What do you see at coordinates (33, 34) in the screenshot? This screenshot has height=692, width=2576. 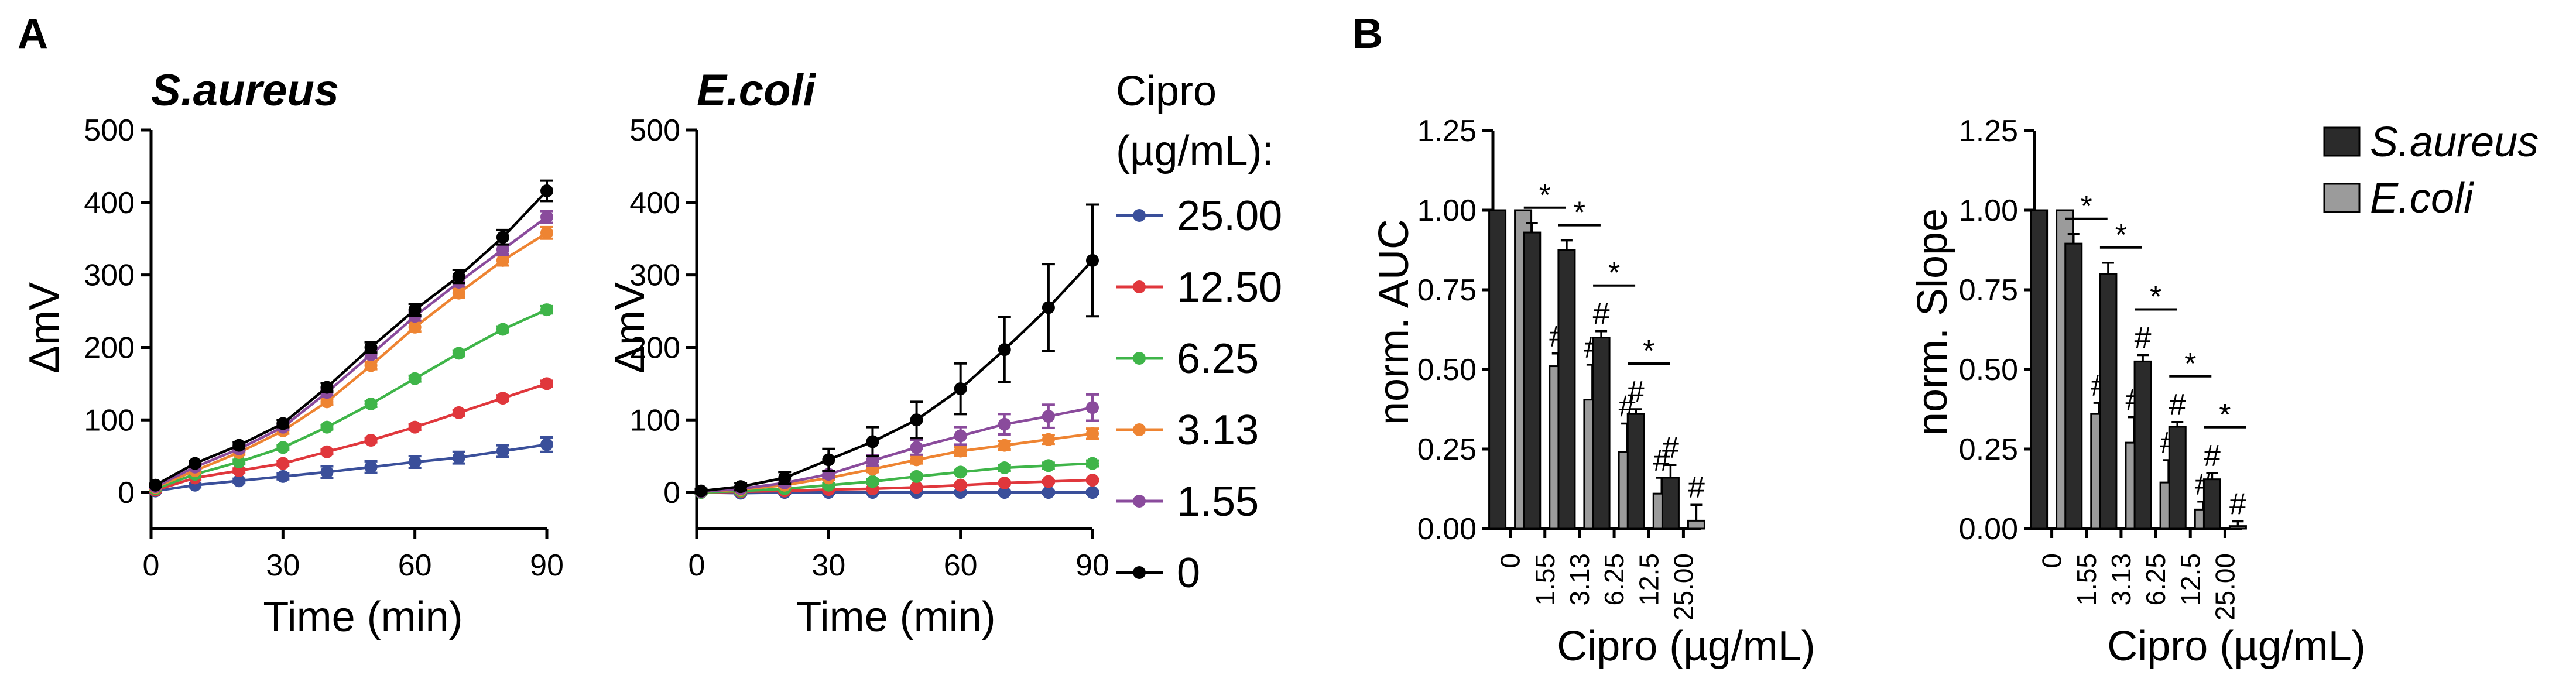 I see `panel-label-a: A` at bounding box center [33, 34].